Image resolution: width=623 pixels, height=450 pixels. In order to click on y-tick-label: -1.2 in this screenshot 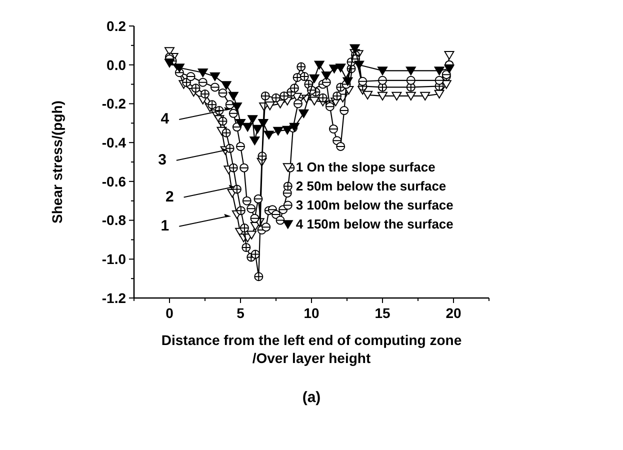, I will do `click(114, 298)`.